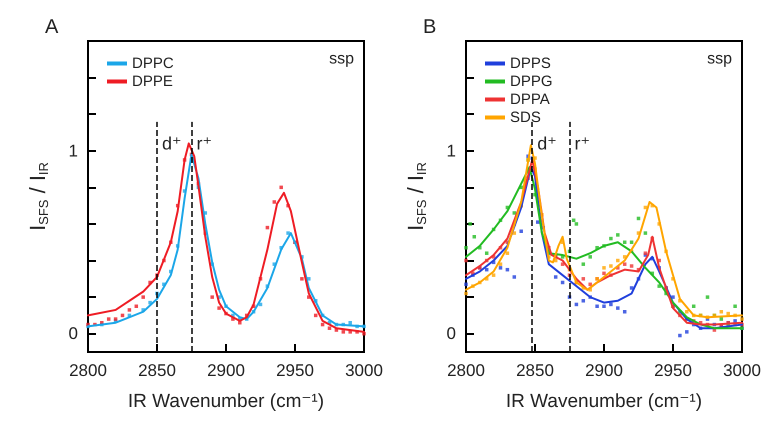  Describe the element at coordinates (52, 27) in the screenshot. I see `chart-title: A` at that location.